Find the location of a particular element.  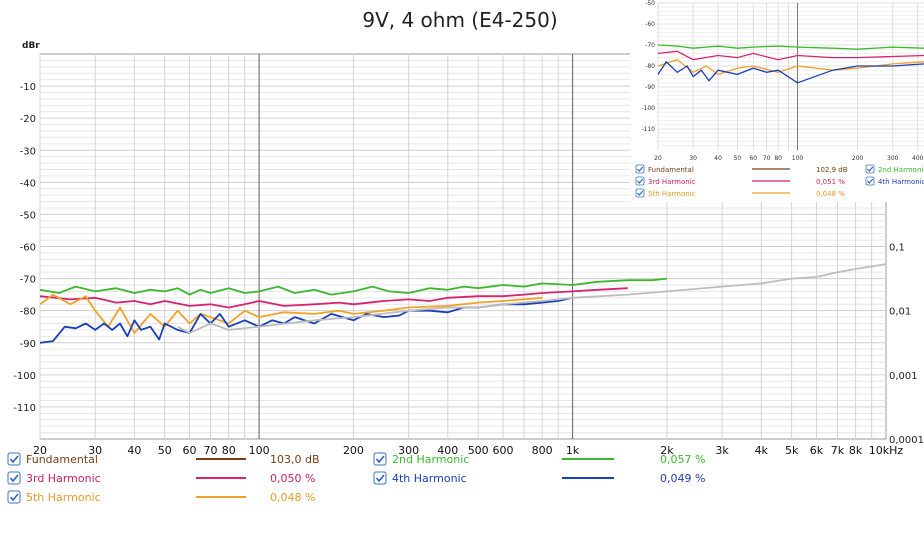

inset-legend-item: 5th Harmonic 0,048 % is located at coordinates (740, 193).